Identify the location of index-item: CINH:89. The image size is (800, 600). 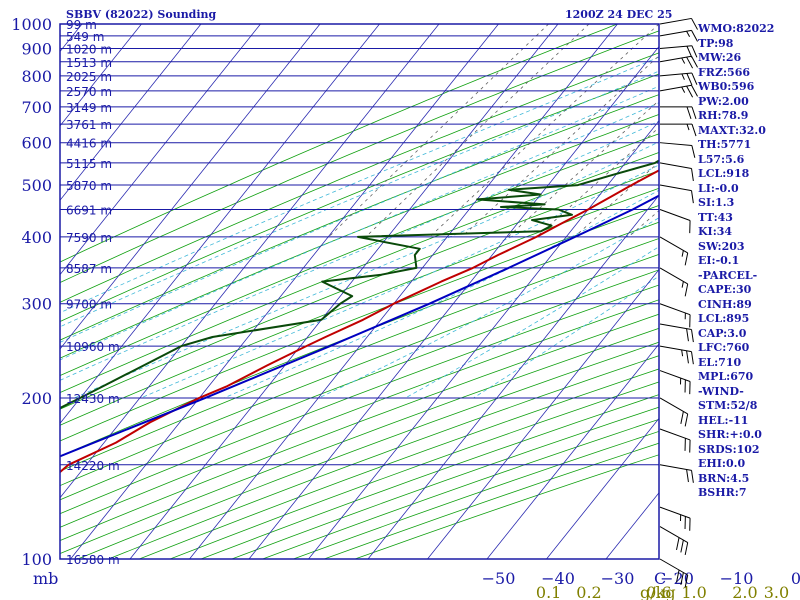
(725, 304).